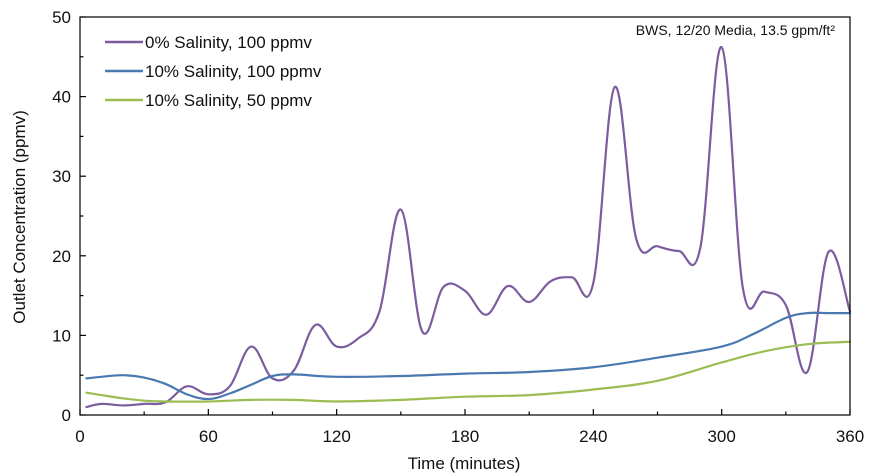  I want to click on y-tick-label: 20, so click(61, 256).